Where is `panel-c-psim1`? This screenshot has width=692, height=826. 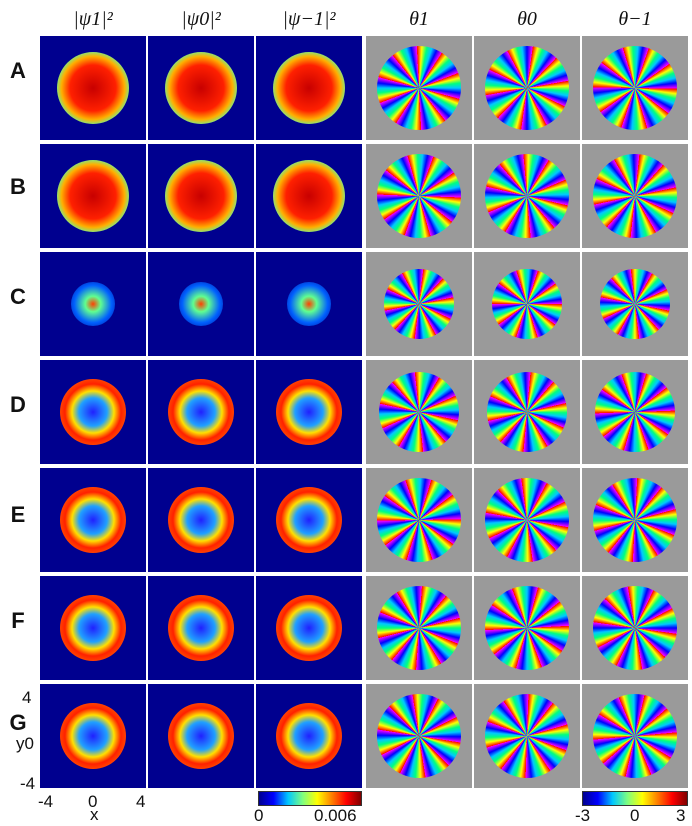 panel-c-psim1 is located at coordinates (309, 304).